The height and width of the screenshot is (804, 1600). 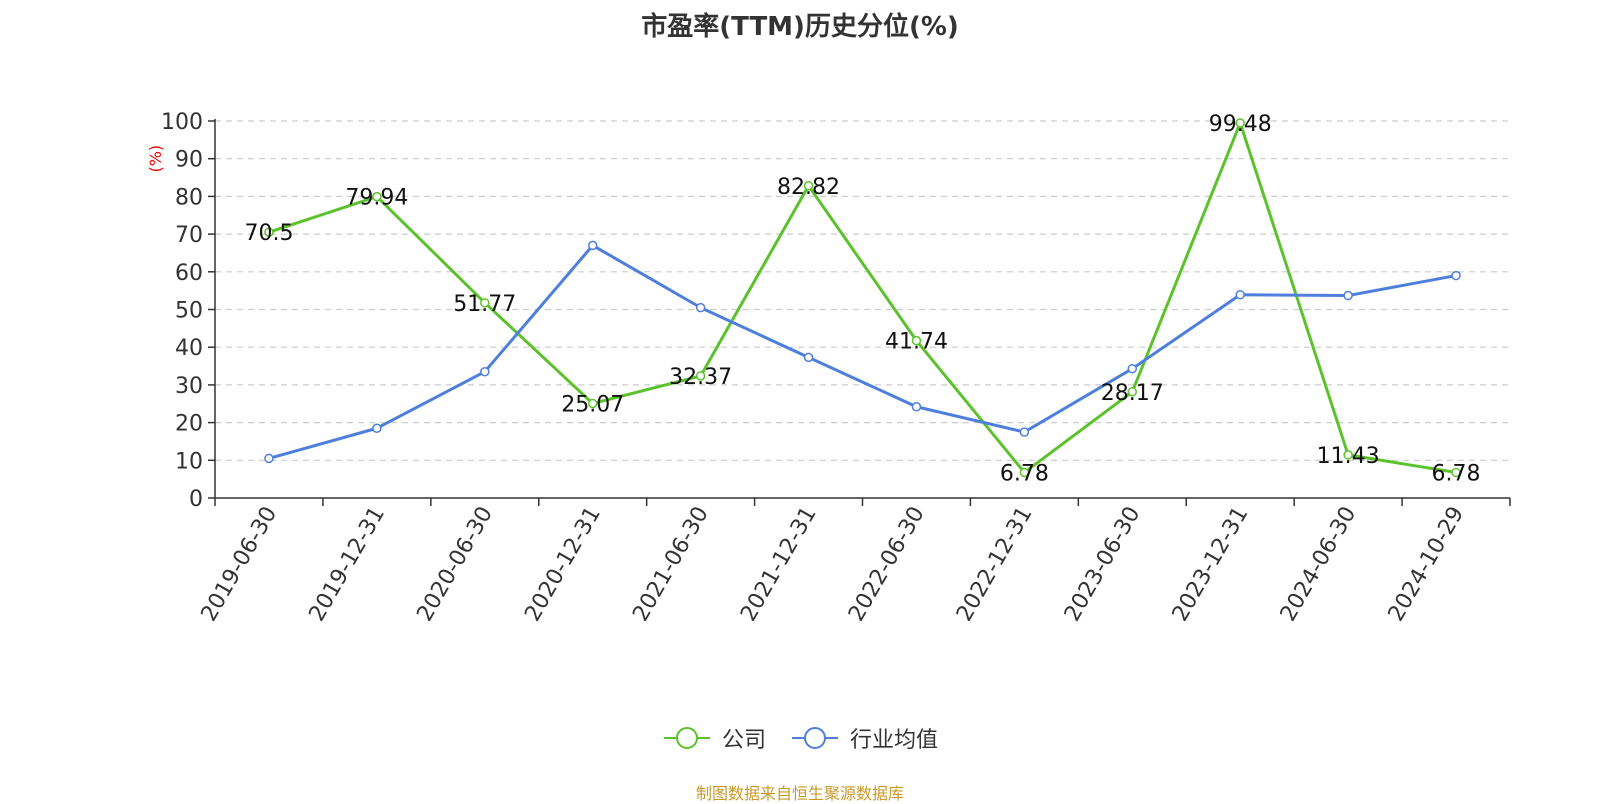 I want to click on x-tick-label: 2020-06-30, so click(x=455, y=564).